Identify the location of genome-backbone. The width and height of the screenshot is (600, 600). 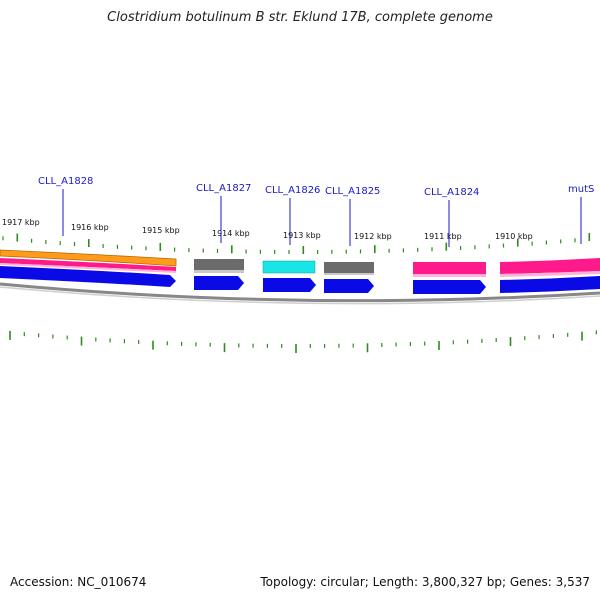
(300, 292).